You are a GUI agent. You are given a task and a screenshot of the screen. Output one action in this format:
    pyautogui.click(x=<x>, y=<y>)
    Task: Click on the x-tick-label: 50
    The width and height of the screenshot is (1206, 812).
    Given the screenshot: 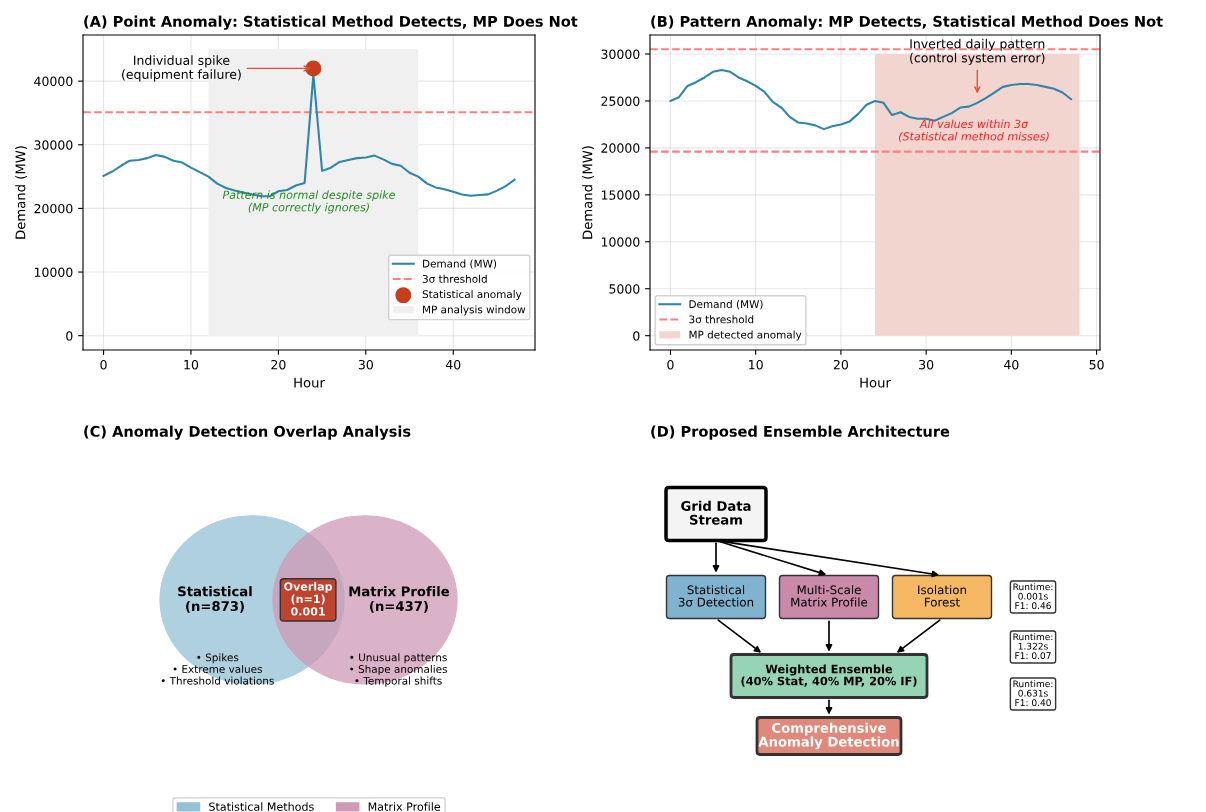 What is the action you would take?
    pyautogui.click(x=1096, y=364)
    